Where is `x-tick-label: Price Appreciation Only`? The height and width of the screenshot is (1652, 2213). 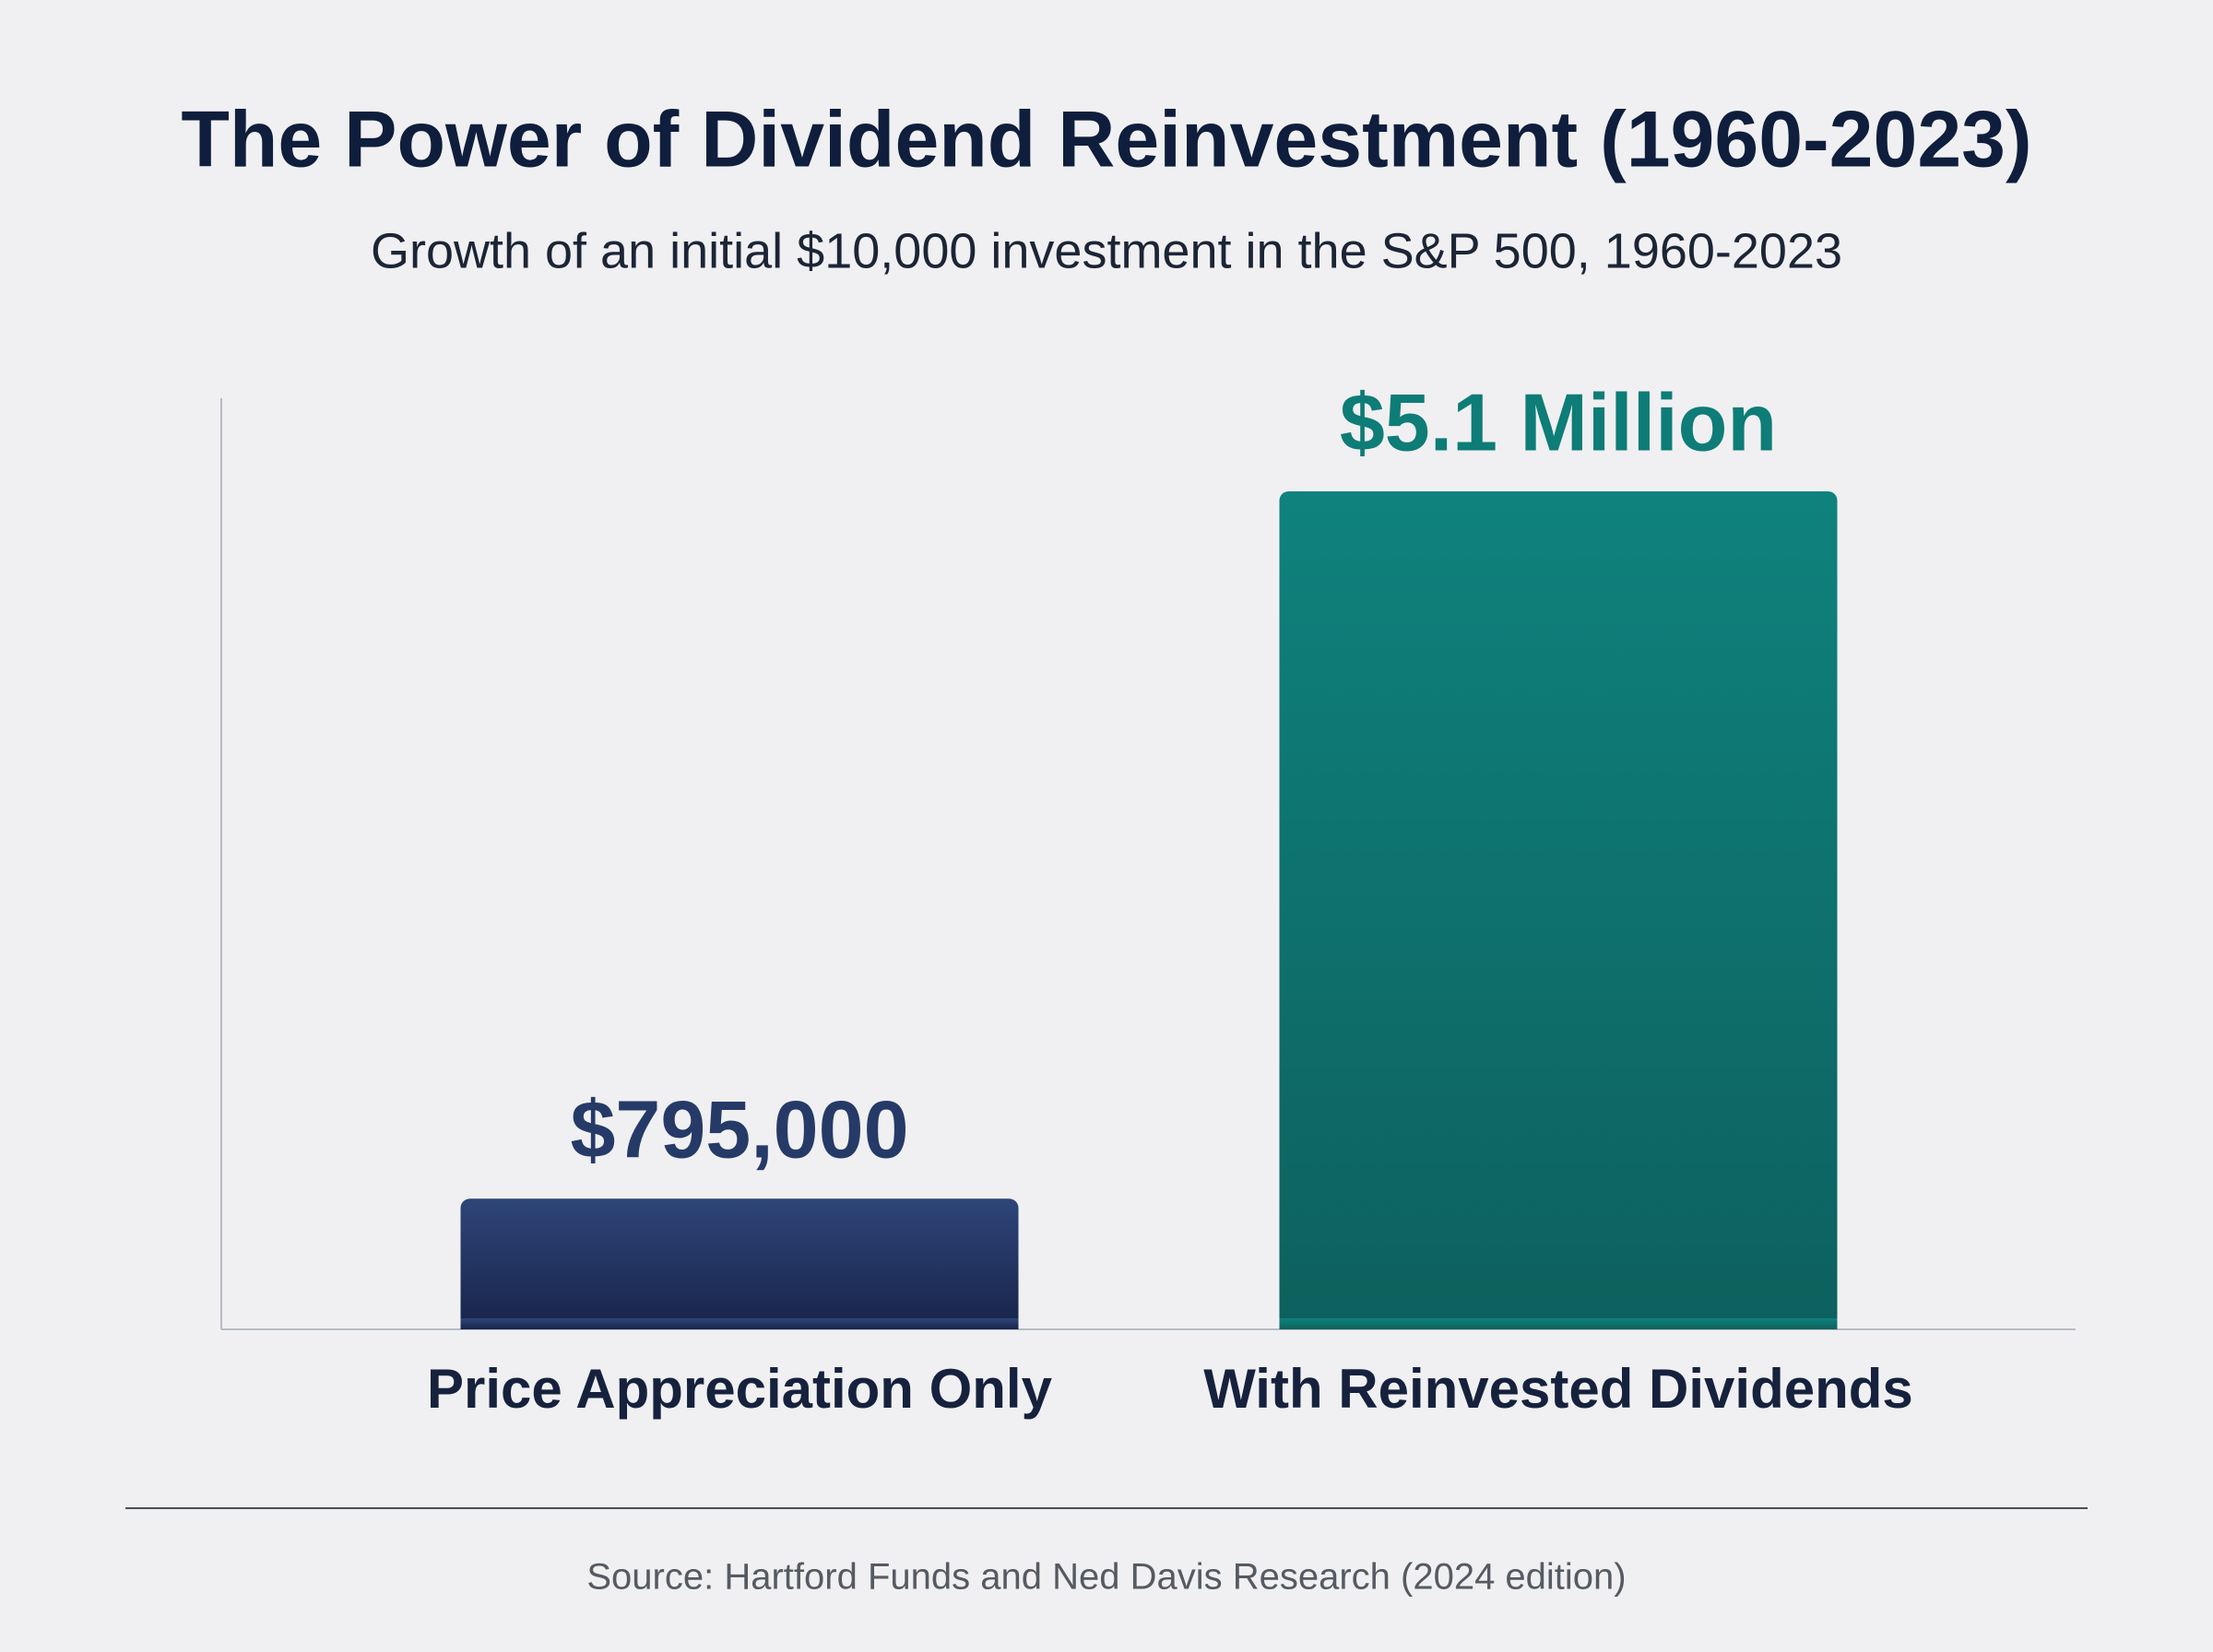
x-tick-label: Price Appreciation Only is located at coordinates (740, 1389).